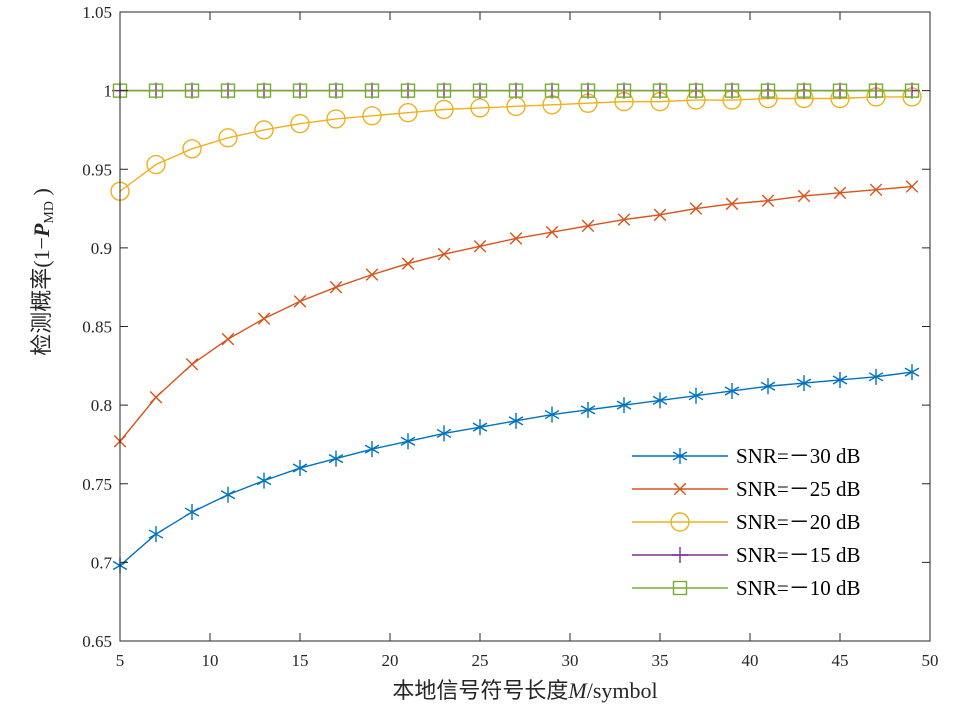 The height and width of the screenshot is (716, 973). Describe the element at coordinates (515, 144) in the screenshot. I see `series-3-line` at that location.